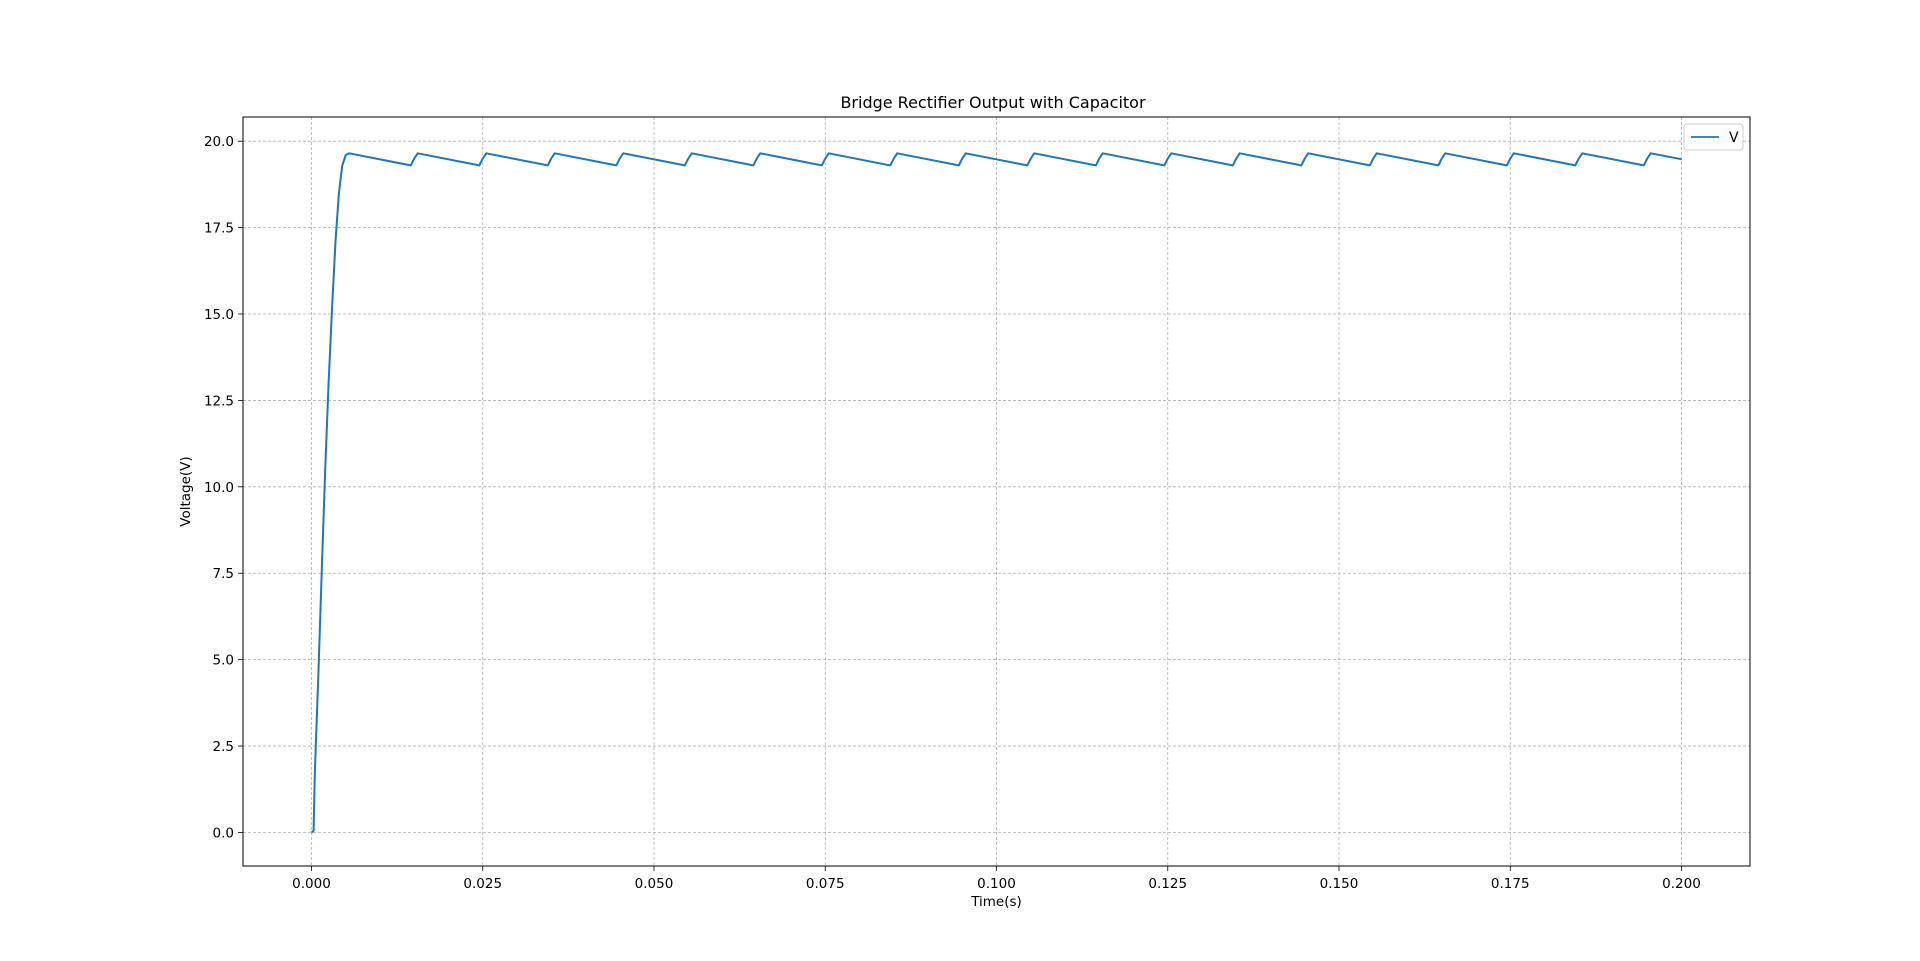 The height and width of the screenshot is (961, 1920). What do you see at coordinates (219, 142) in the screenshot?
I see `y-tick-label: 20.0` at bounding box center [219, 142].